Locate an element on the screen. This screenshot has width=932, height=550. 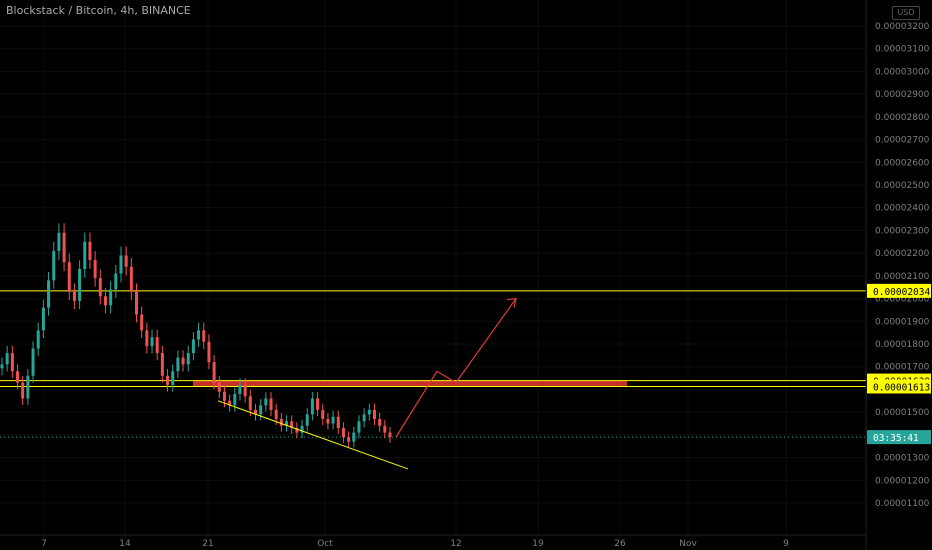
time-tick-label: 21 is located at coordinates (207, 544).